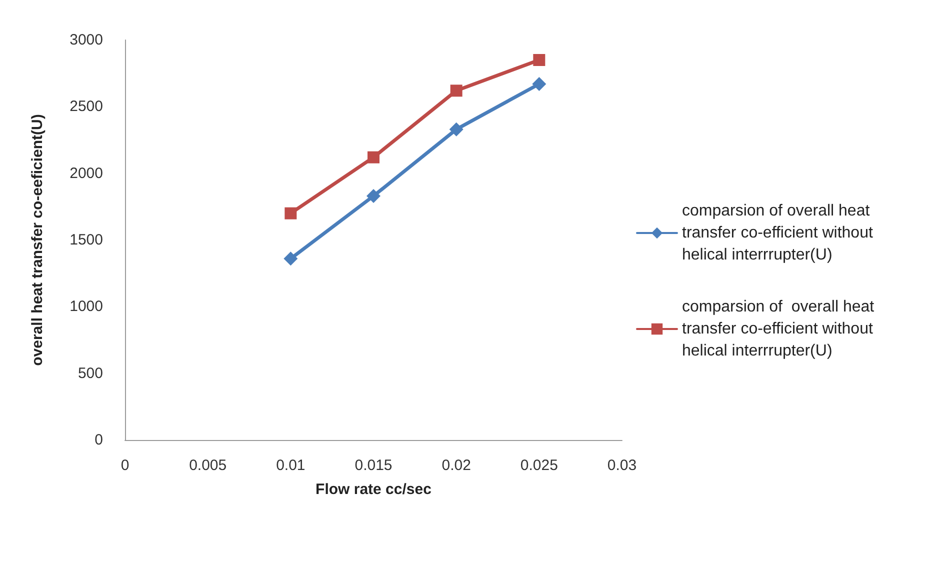  What do you see at coordinates (208, 465) in the screenshot?
I see `x-tick-label: 0.005` at bounding box center [208, 465].